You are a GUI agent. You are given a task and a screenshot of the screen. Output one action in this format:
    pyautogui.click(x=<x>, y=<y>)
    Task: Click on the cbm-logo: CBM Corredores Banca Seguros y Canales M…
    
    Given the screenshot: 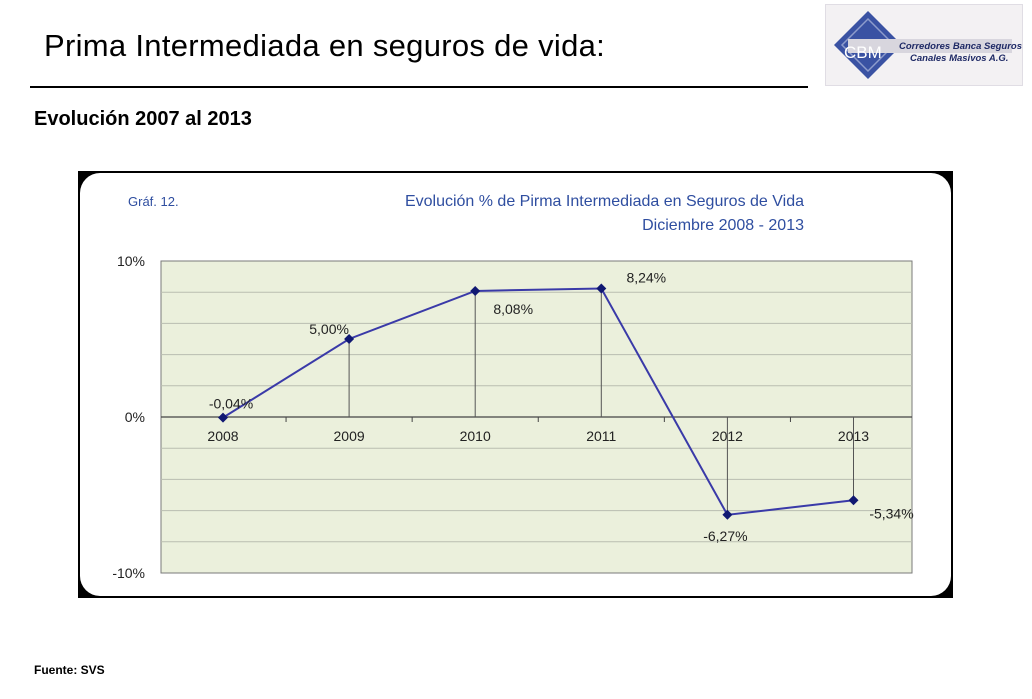 What is the action you would take?
    pyautogui.click(x=924, y=45)
    